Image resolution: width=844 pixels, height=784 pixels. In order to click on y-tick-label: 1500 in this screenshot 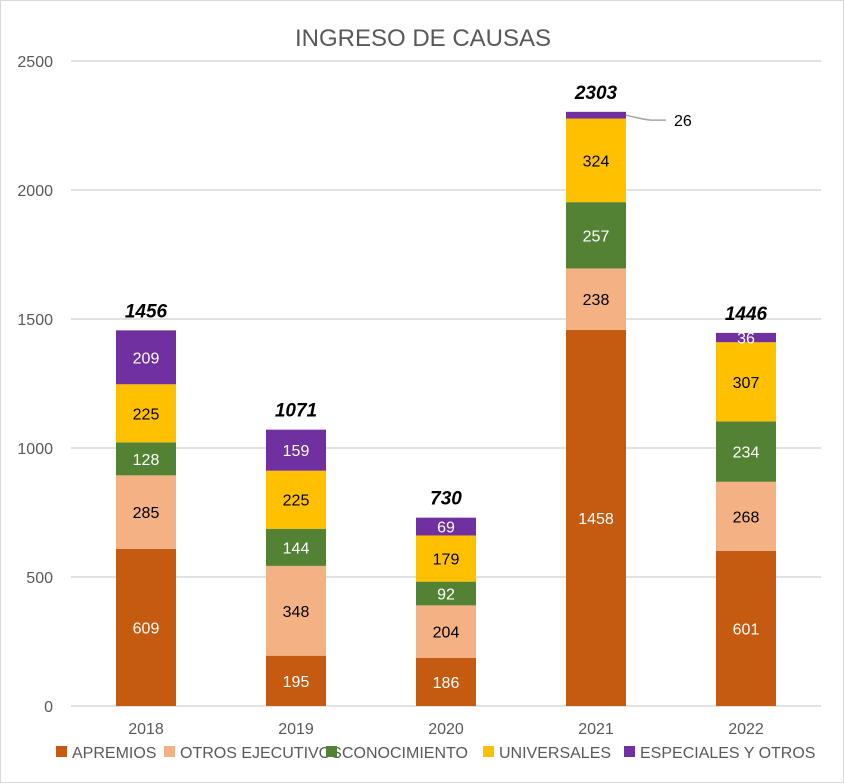, I will do `click(35, 320)`.